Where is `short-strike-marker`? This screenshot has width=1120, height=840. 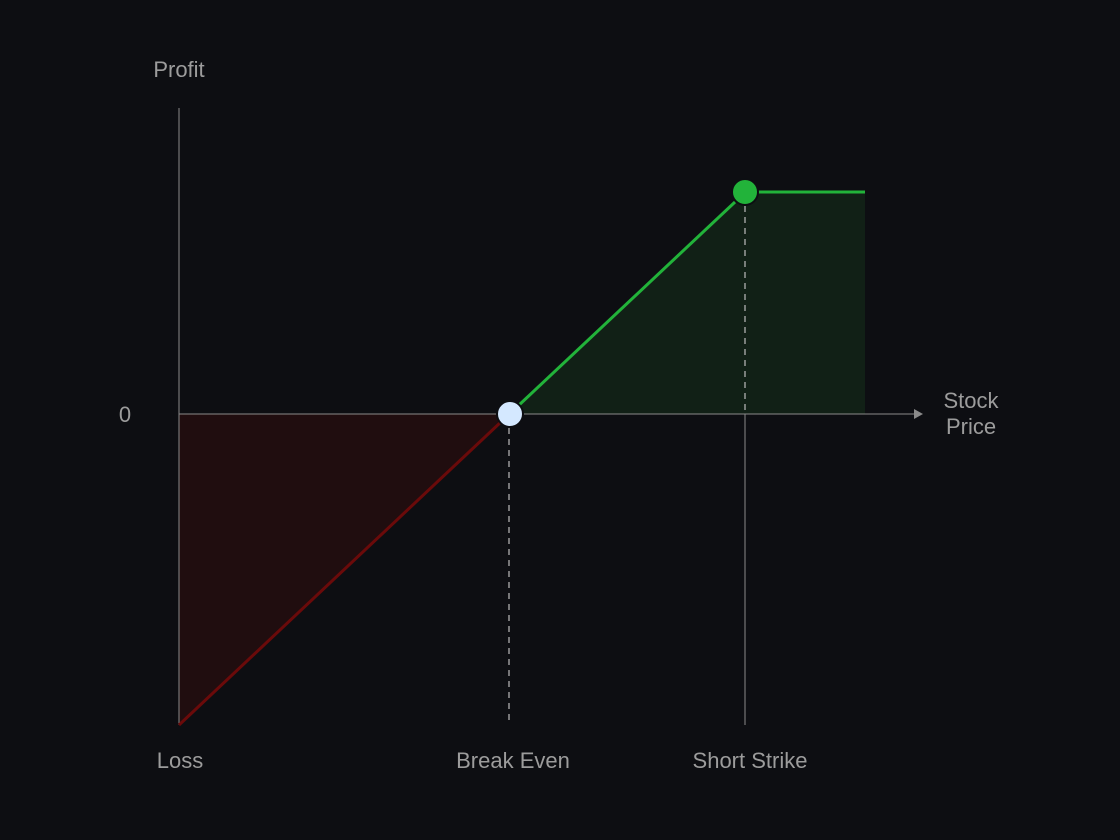
short-strike-marker is located at coordinates (745, 192).